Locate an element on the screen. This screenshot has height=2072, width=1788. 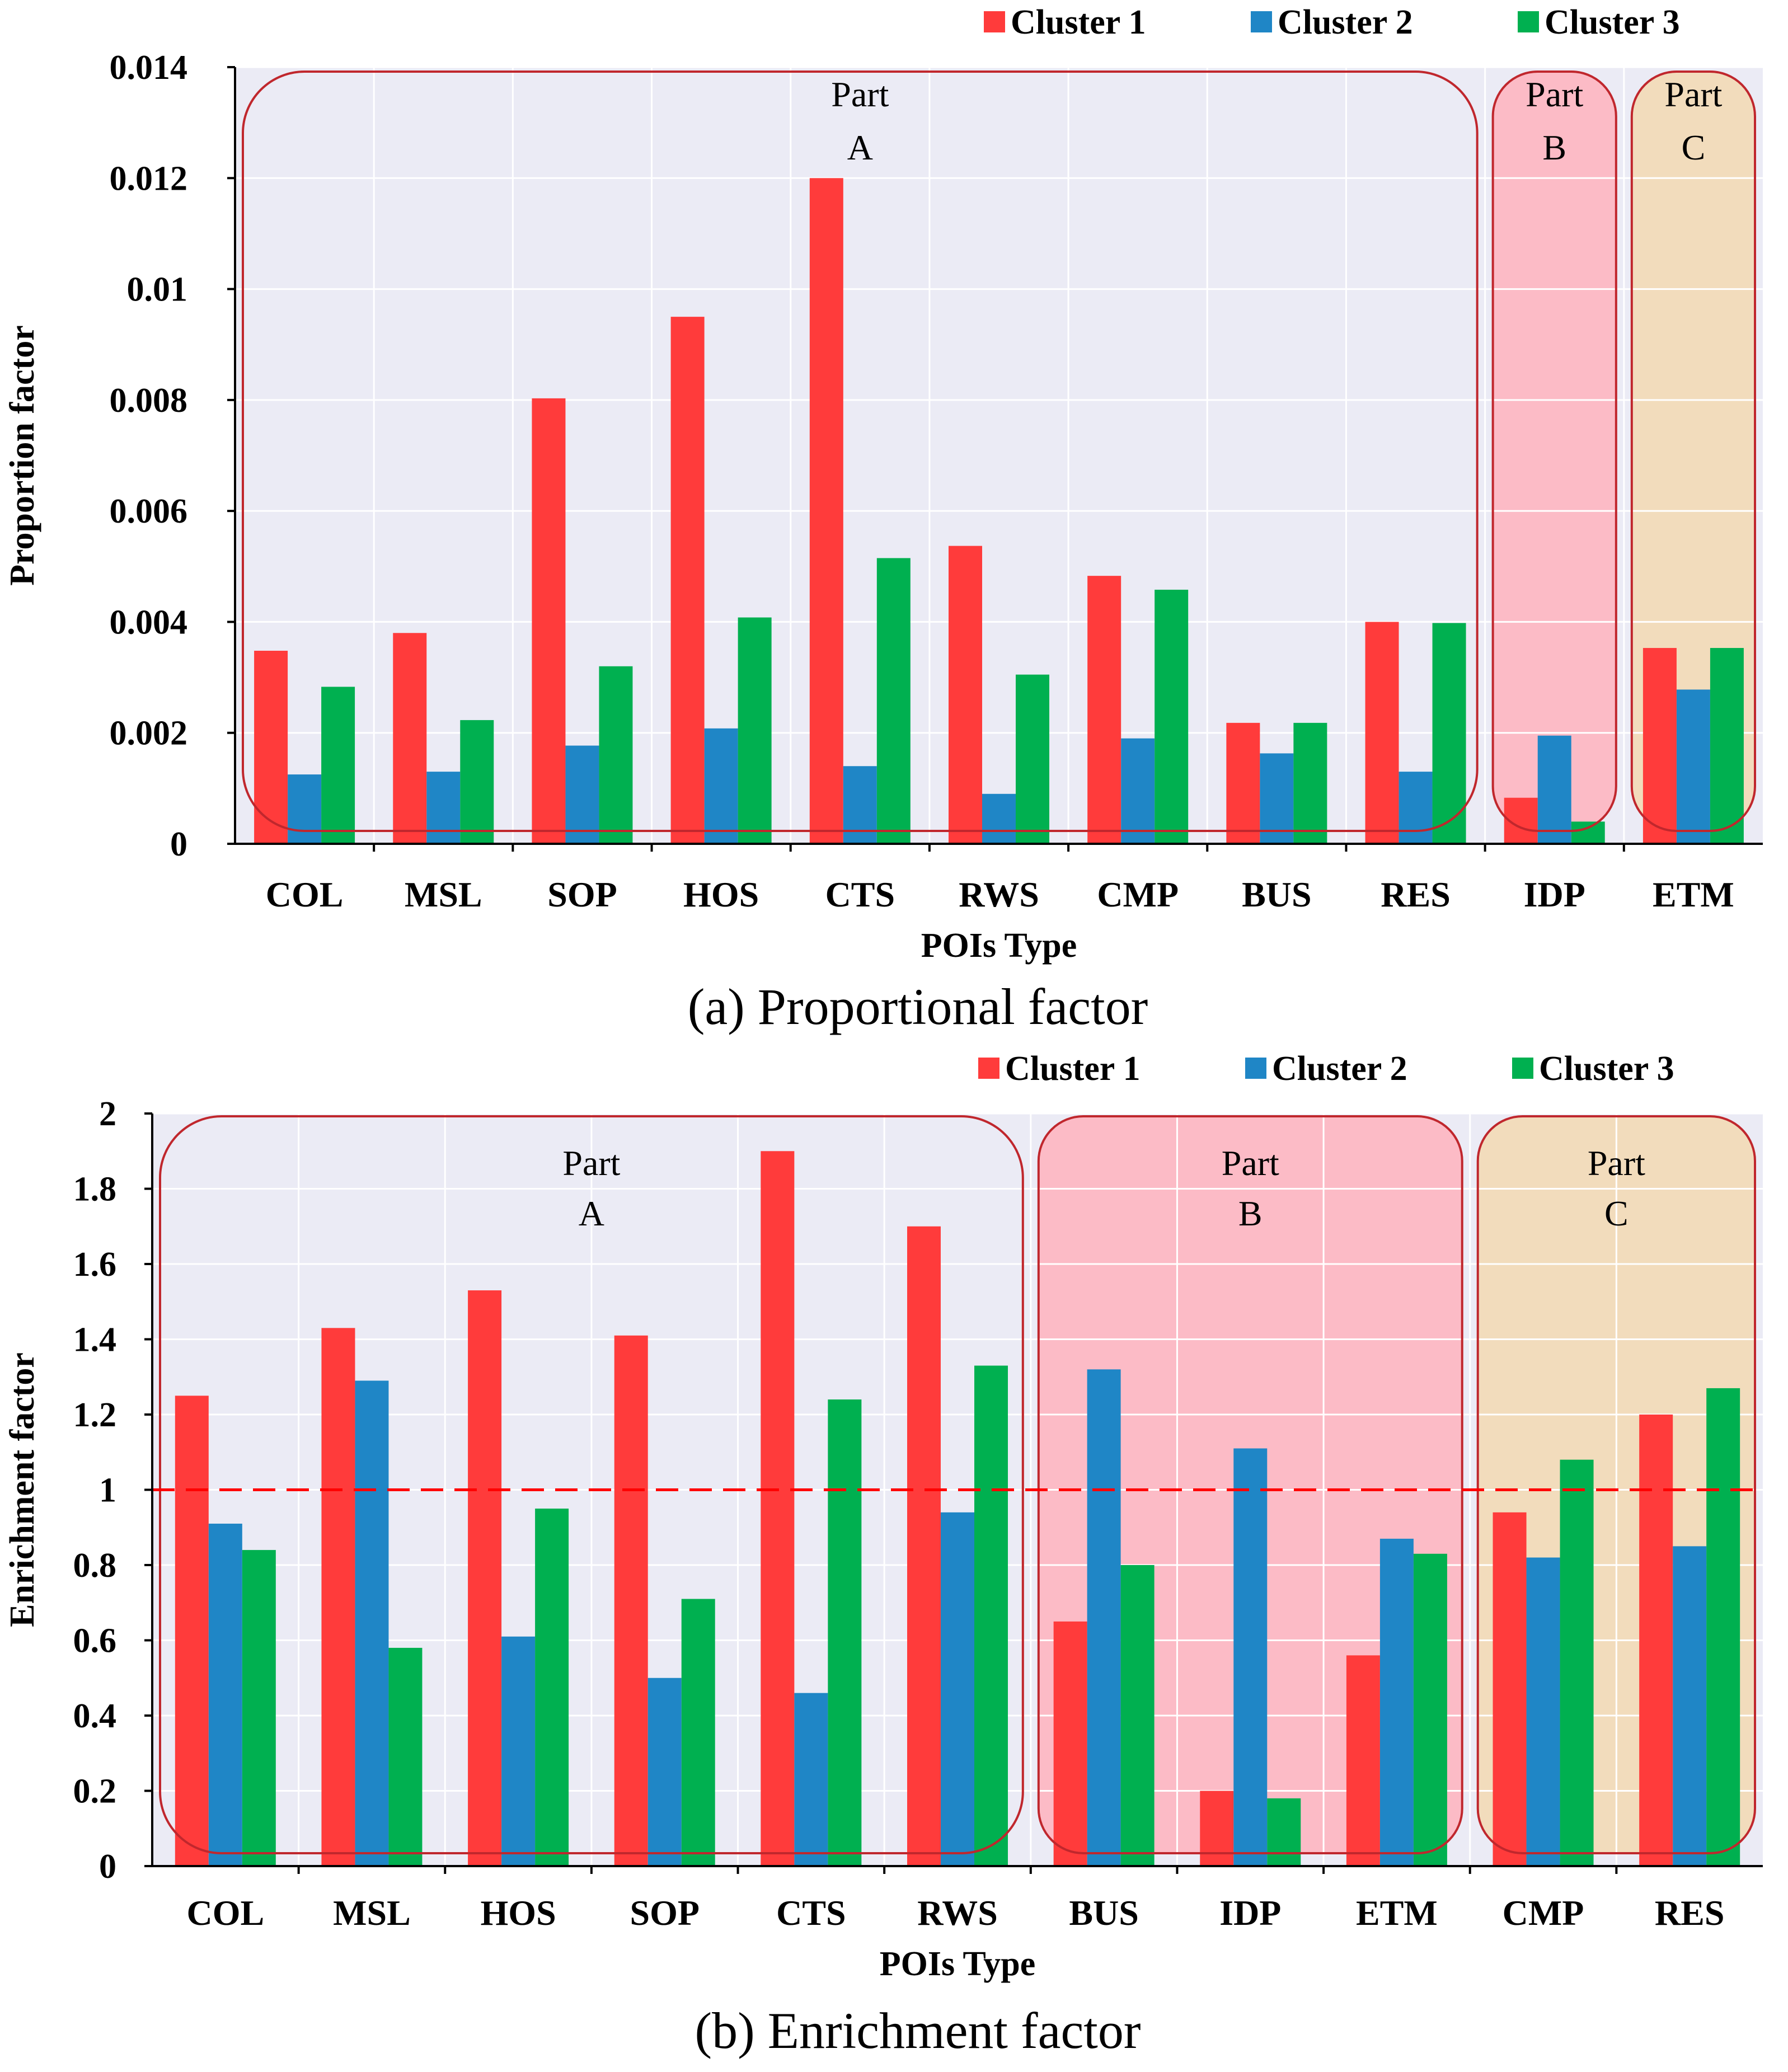
enrichment-x-axis-label: POIs Type is located at coordinates (958, 1964).